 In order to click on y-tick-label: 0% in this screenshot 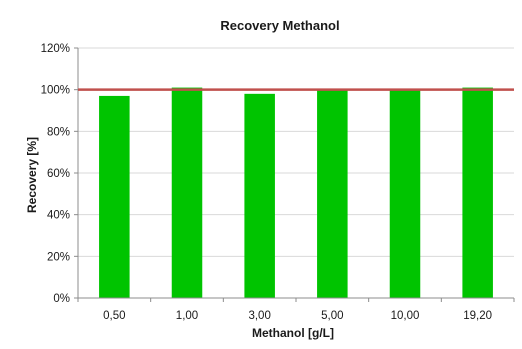, I will do `click(61, 299)`.